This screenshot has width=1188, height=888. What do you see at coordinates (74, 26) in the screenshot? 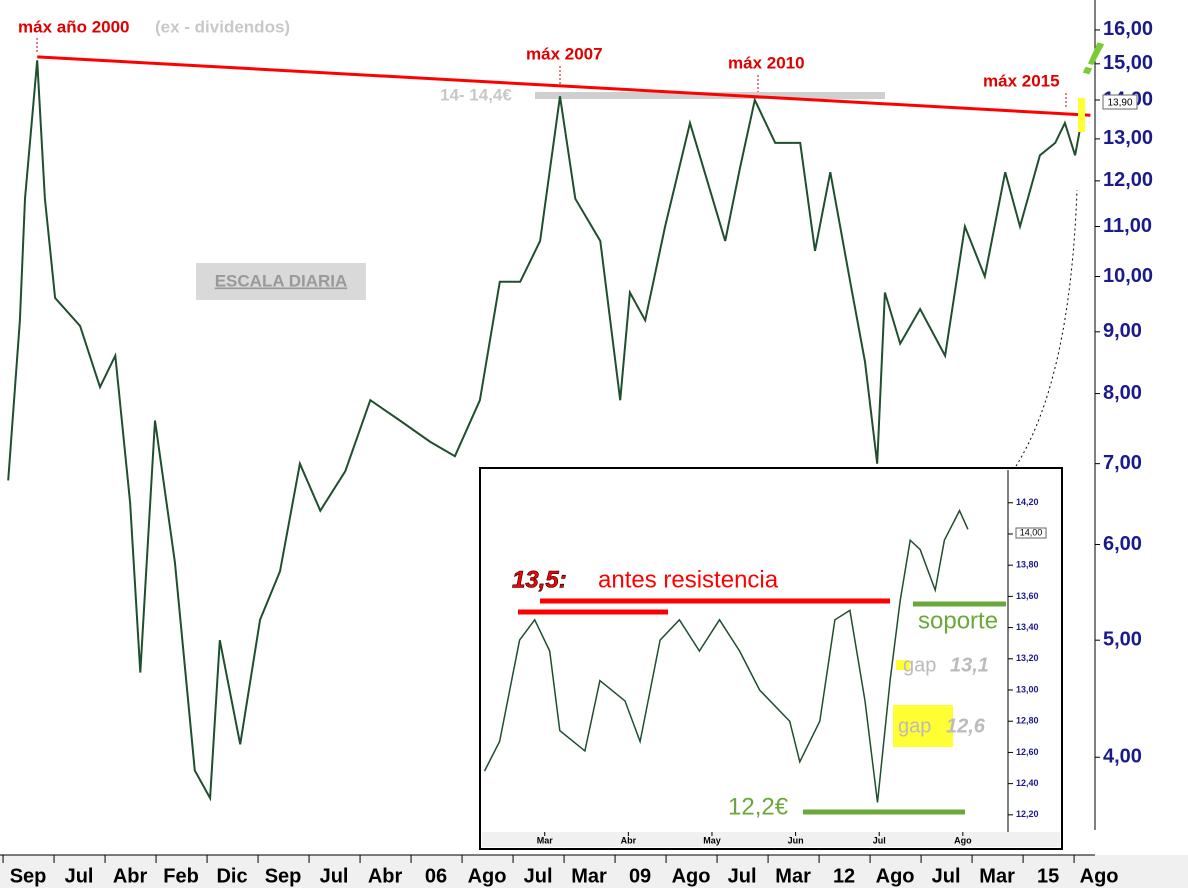
I see `annotation: máx año 2000` at bounding box center [74, 26].